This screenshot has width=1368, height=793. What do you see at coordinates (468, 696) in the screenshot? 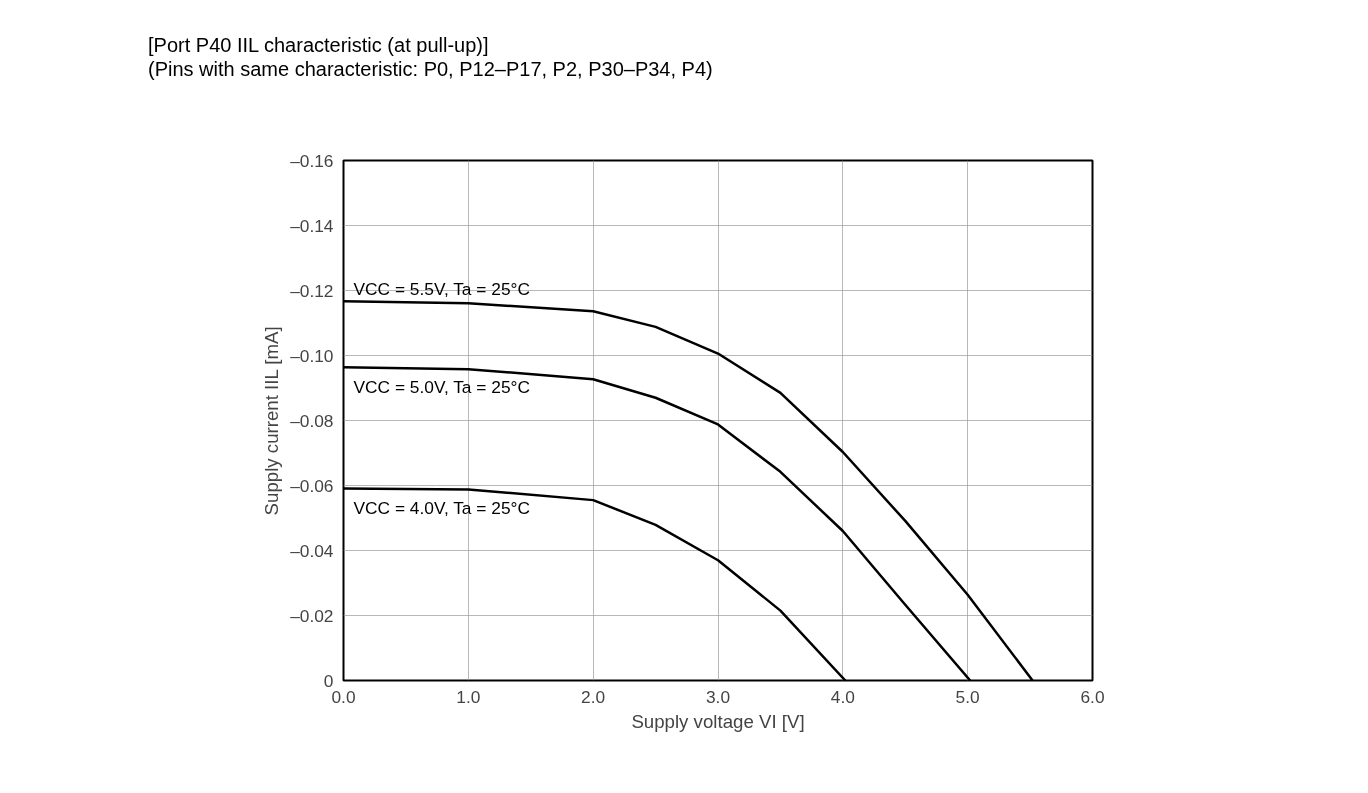
I see `x-tick-label: 1.0` at bounding box center [468, 696].